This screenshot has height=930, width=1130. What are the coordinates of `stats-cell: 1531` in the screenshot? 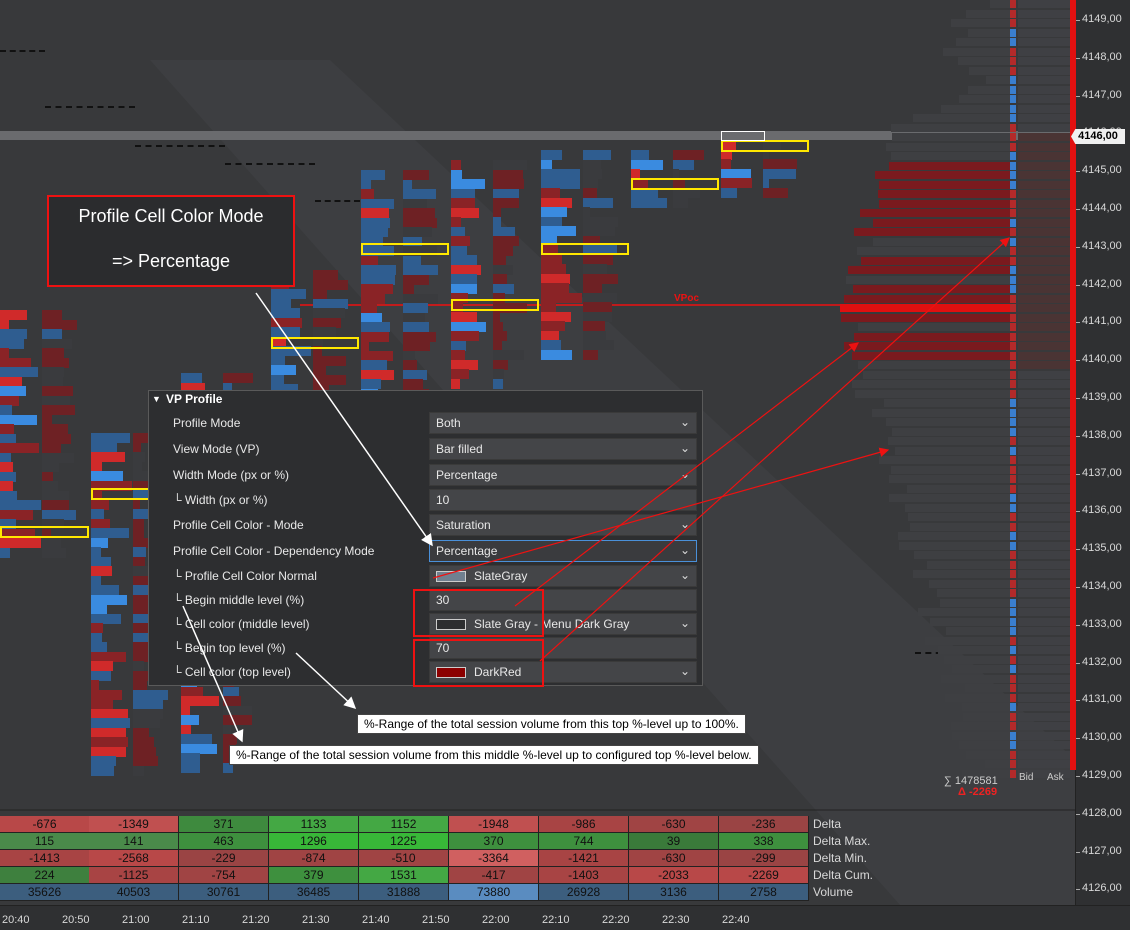 It's located at (404, 875).